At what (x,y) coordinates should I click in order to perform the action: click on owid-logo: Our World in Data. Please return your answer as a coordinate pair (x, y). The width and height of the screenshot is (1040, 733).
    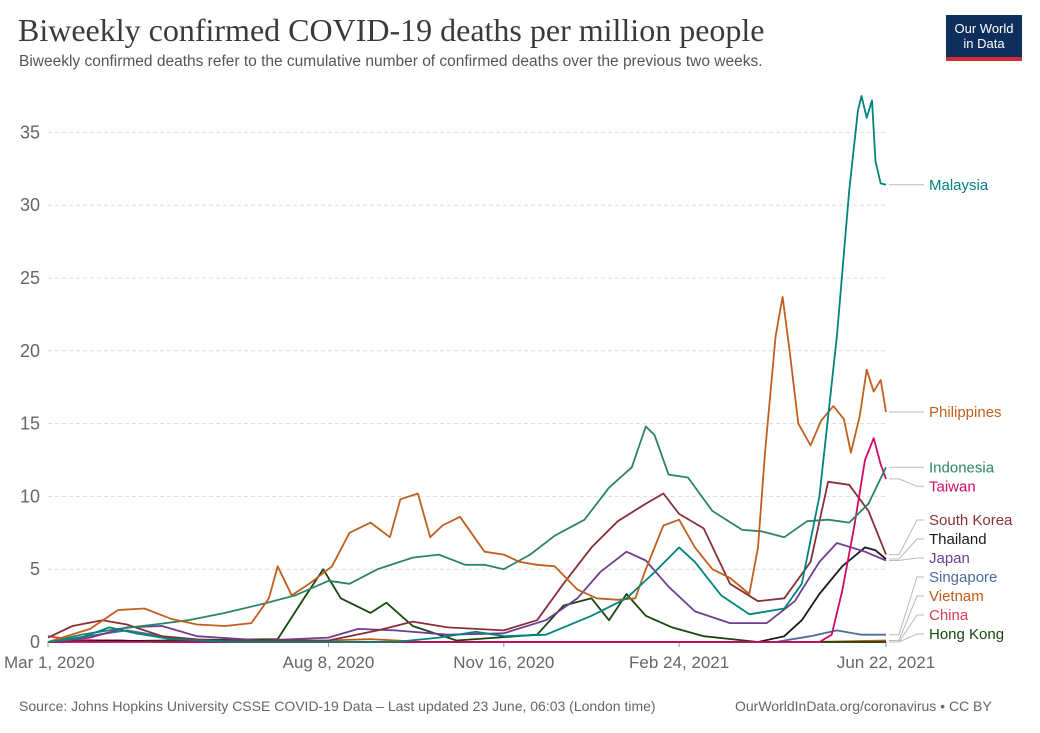
    Looking at the image, I should click on (984, 38).